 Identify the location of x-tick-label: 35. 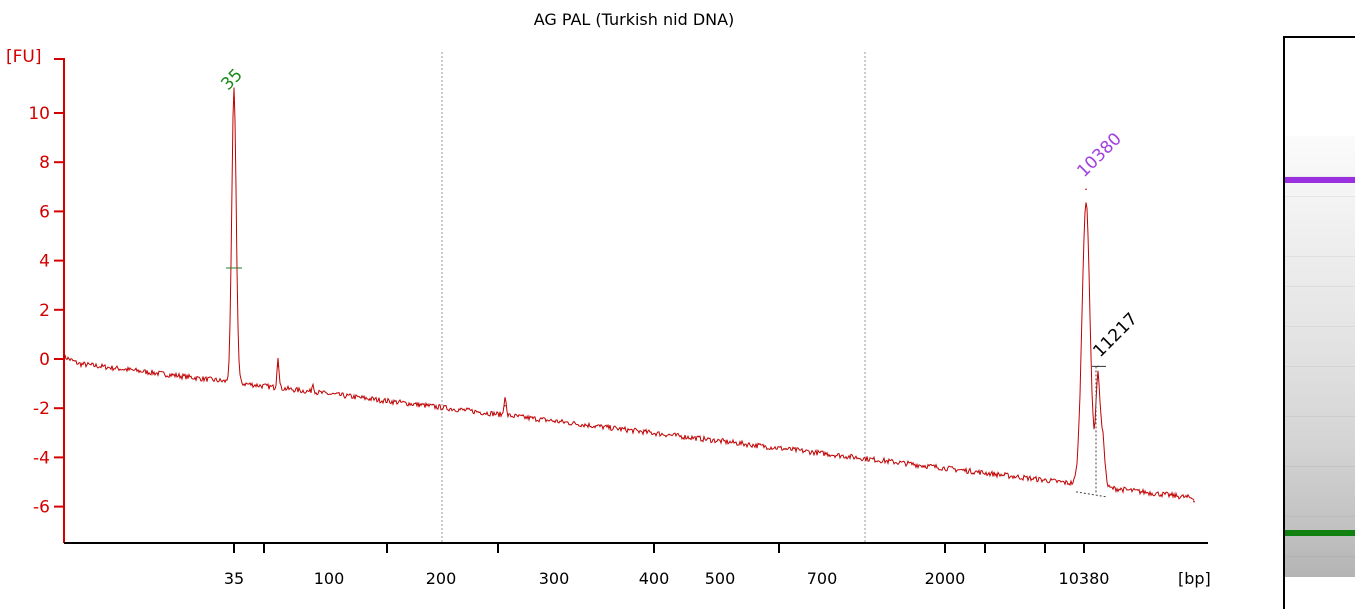
(234, 578).